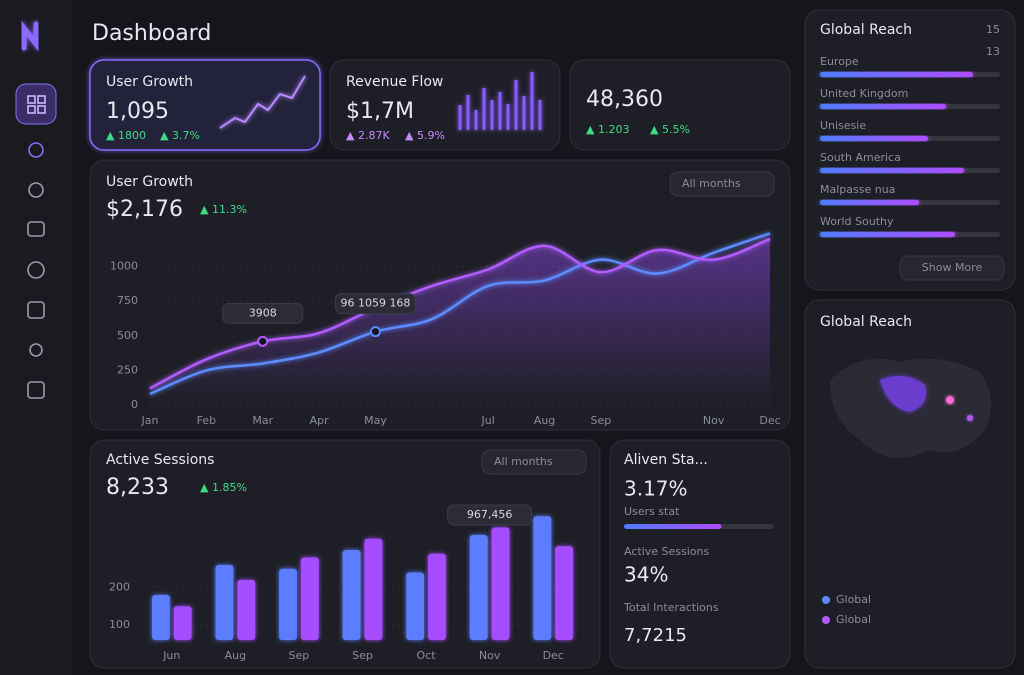 The image size is (1024, 675). What do you see at coordinates (137, 111) in the screenshot?
I see `card-value: 1,095` at bounding box center [137, 111].